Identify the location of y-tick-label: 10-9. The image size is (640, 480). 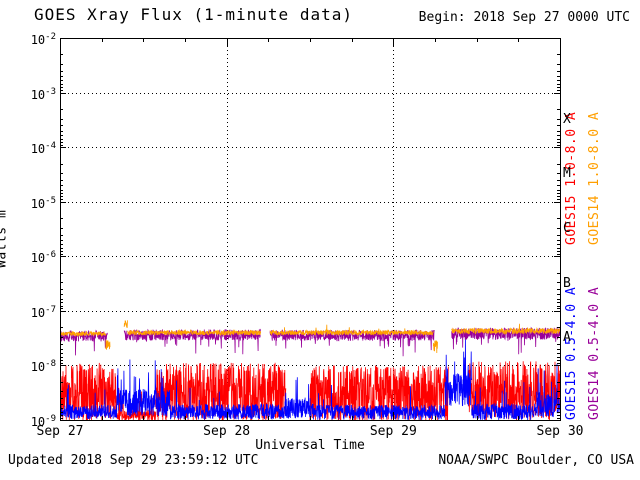
(43, 421).